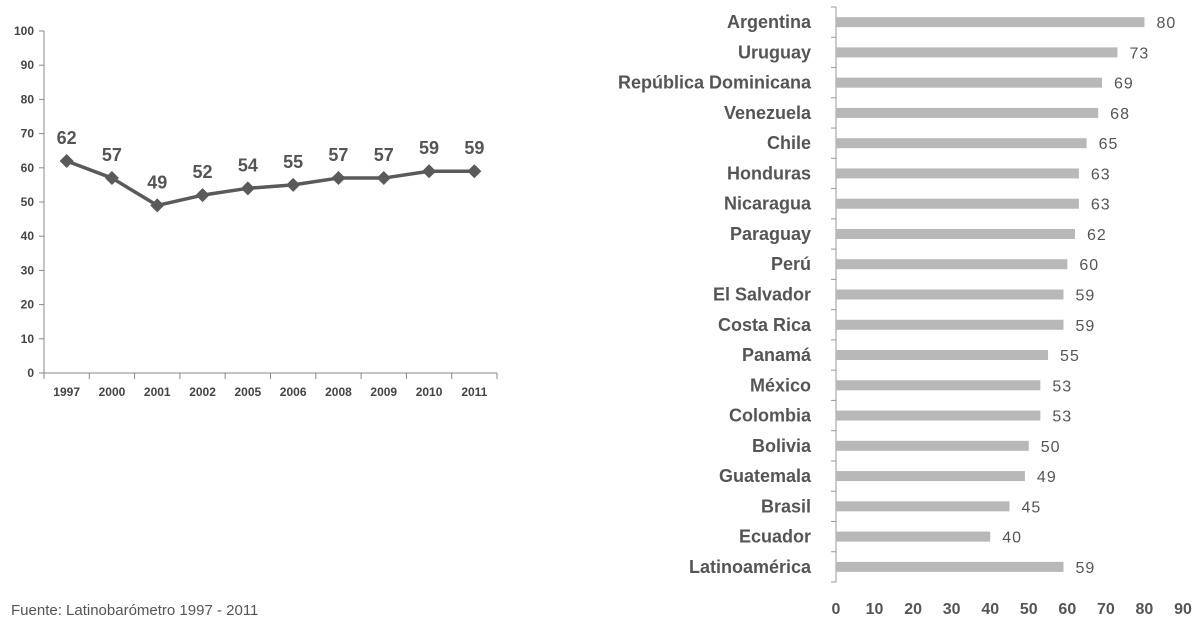 Image resolution: width=1199 pixels, height=619 pixels. What do you see at coordinates (1029, 609) in the screenshot?
I see `bar-x-tick-label: 50` at bounding box center [1029, 609].